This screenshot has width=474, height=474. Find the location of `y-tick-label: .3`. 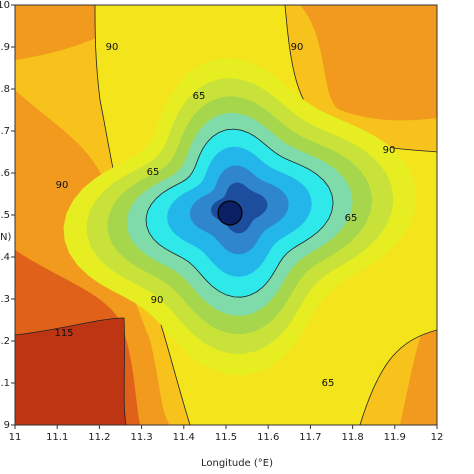

y-tick-label: .3 is located at coordinates (5, 299).